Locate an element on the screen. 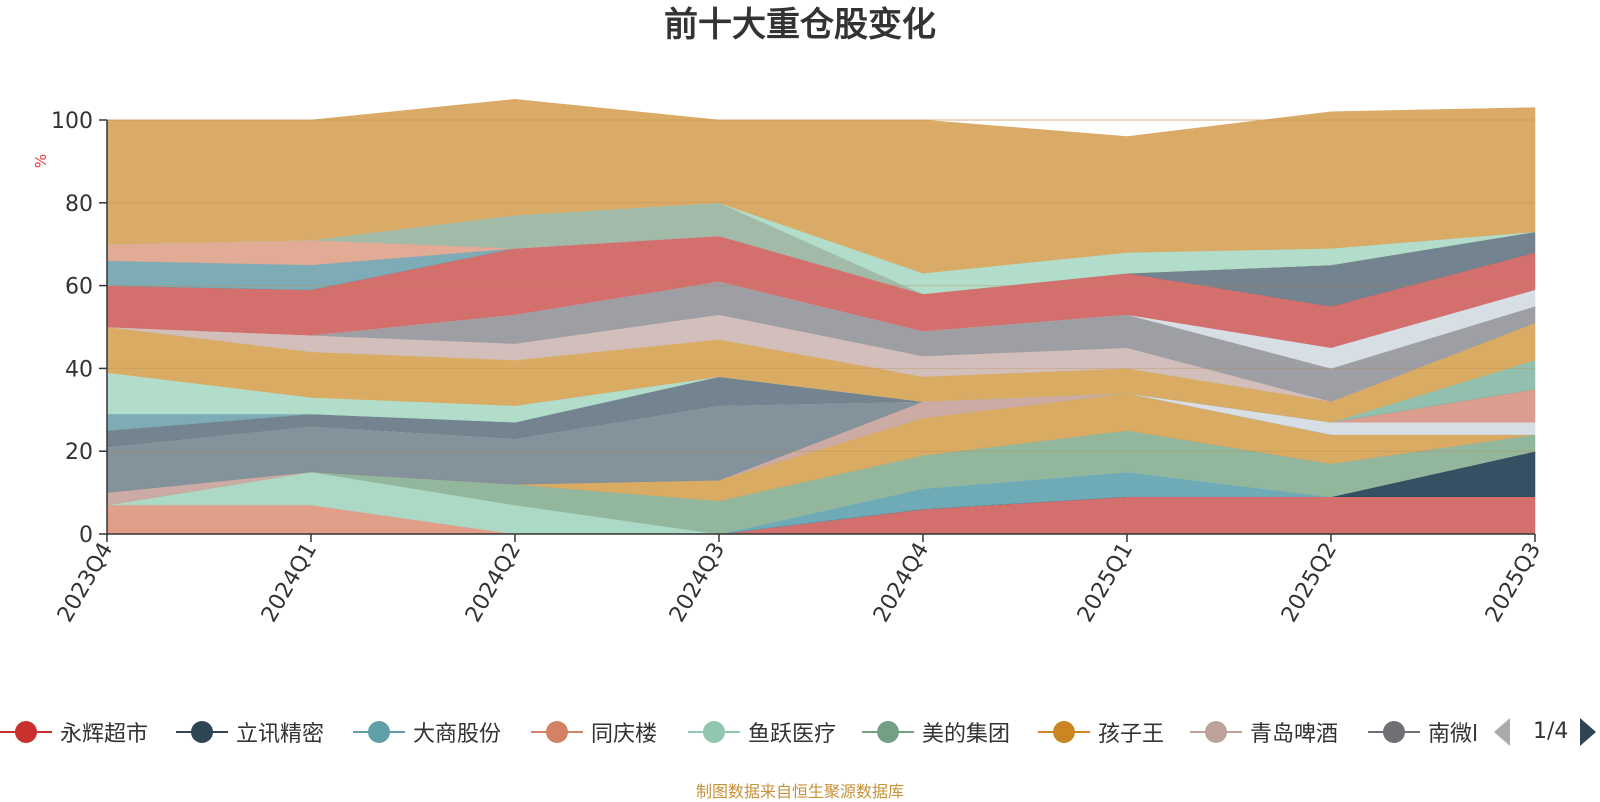  legend-label: 美的集团 is located at coordinates (966, 734).